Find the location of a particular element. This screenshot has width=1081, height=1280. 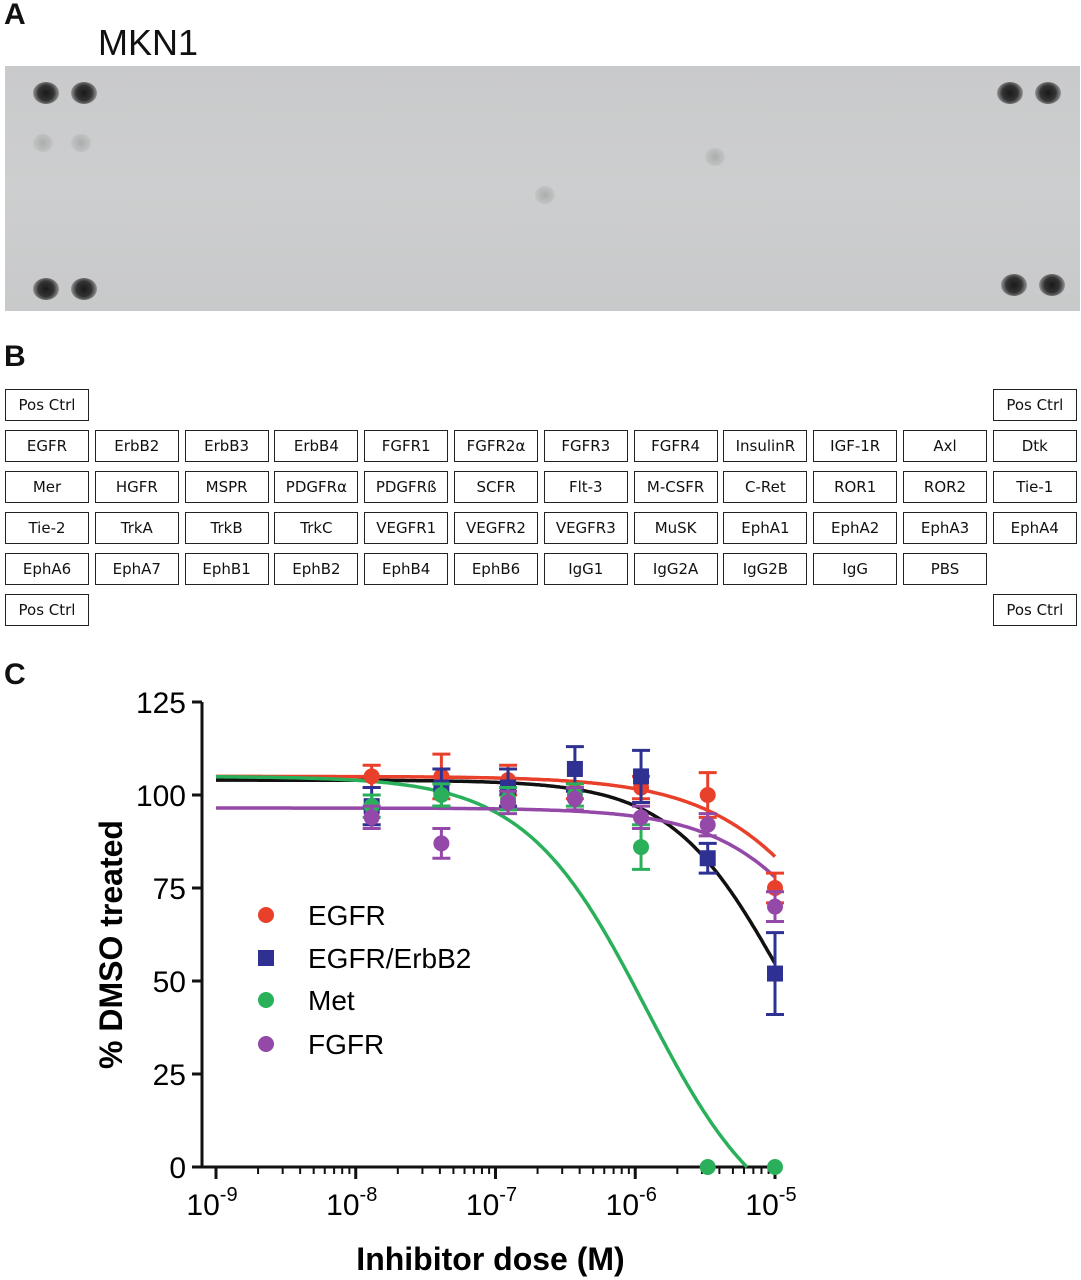

array-cell: TrkB is located at coordinates (226, 528).